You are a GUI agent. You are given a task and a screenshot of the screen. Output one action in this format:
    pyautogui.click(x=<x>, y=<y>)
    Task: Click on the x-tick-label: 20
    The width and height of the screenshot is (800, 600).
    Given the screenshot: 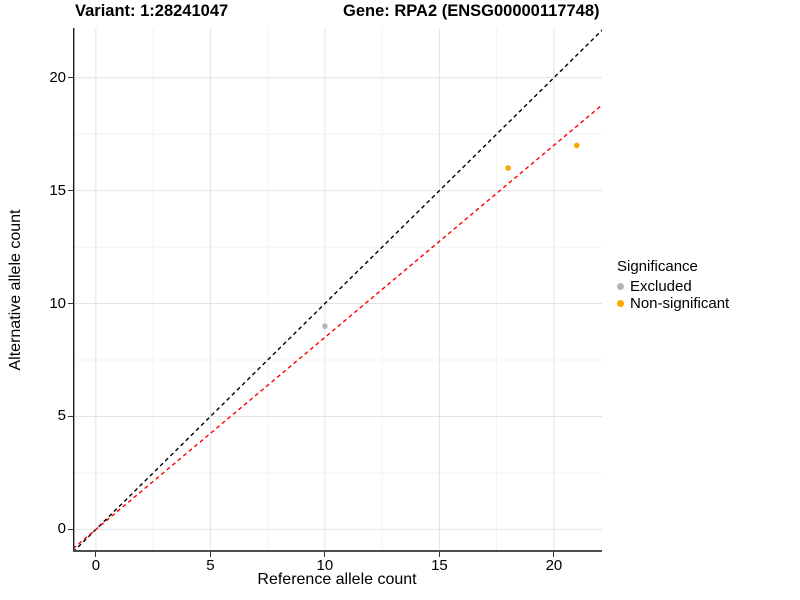 What is the action you would take?
    pyautogui.click(x=554, y=565)
    